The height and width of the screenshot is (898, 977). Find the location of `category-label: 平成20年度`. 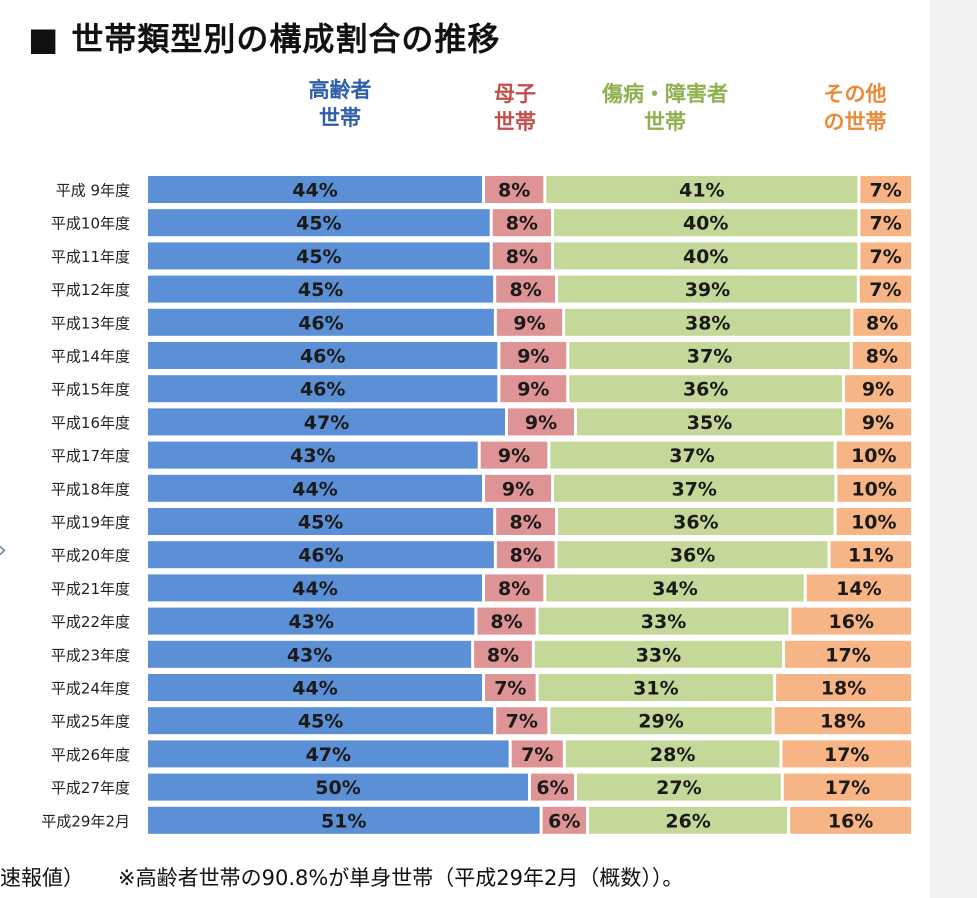

category-label: 平成20年度 is located at coordinates (90, 556).